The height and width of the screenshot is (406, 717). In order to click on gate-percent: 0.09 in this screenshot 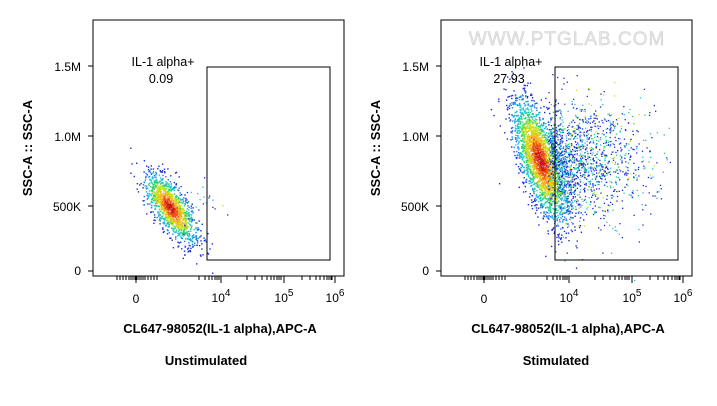, I will do `click(161, 79)`.